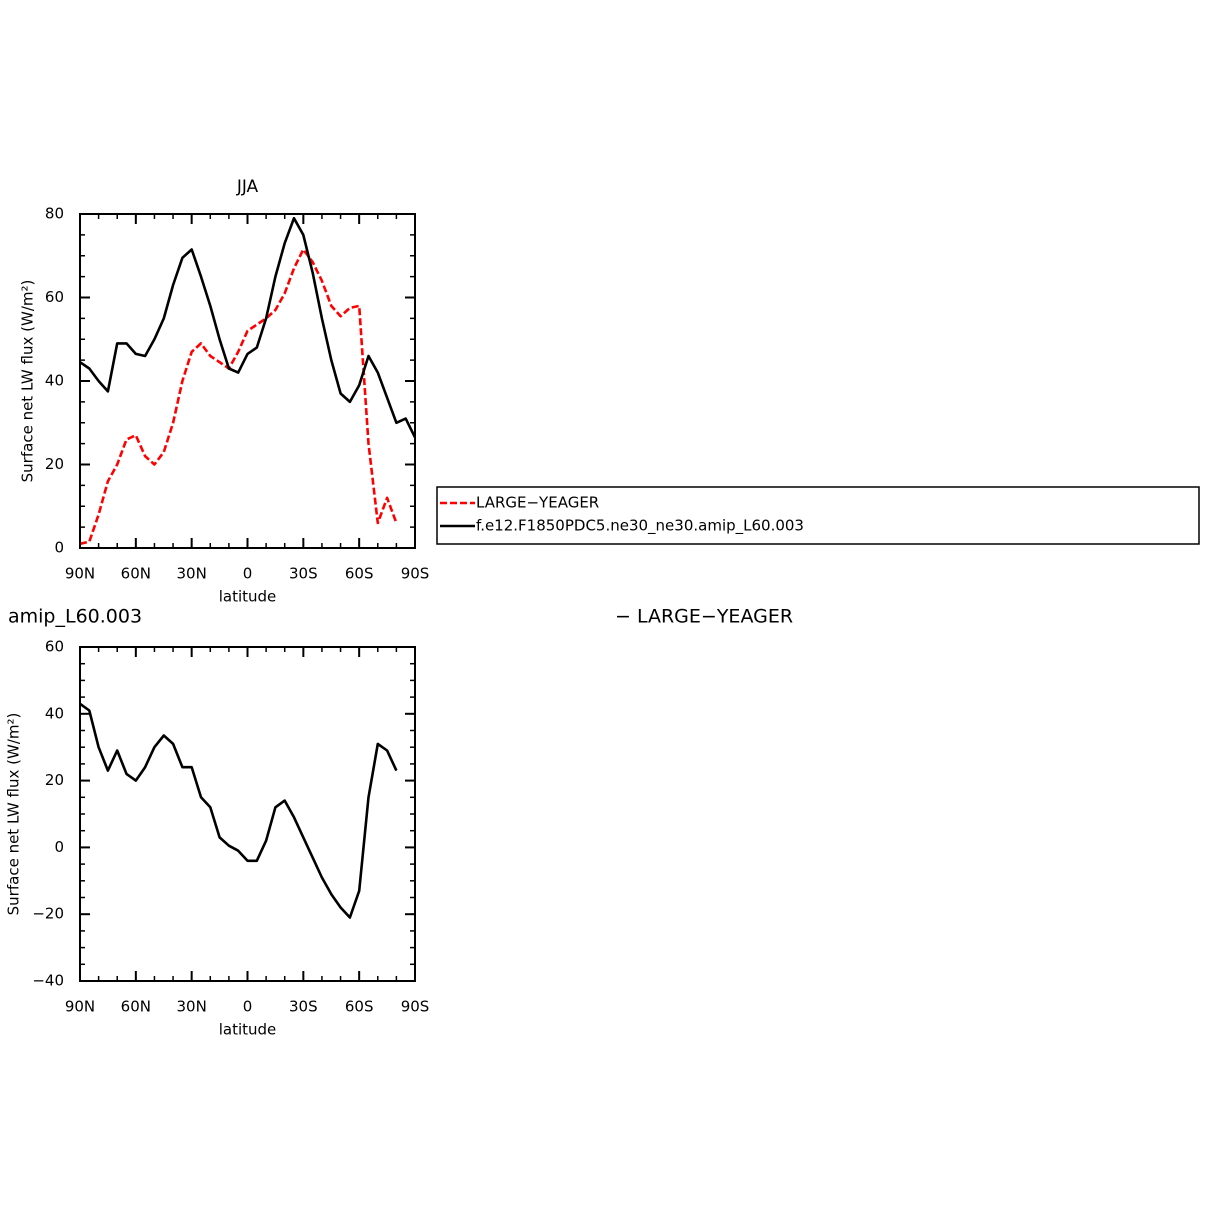 The width and height of the screenshot is (1217, 1213). Describe the element at coordinates (537, 503) in the screenshot. I see `legend-label: LARGE−YEAGER` at that location.